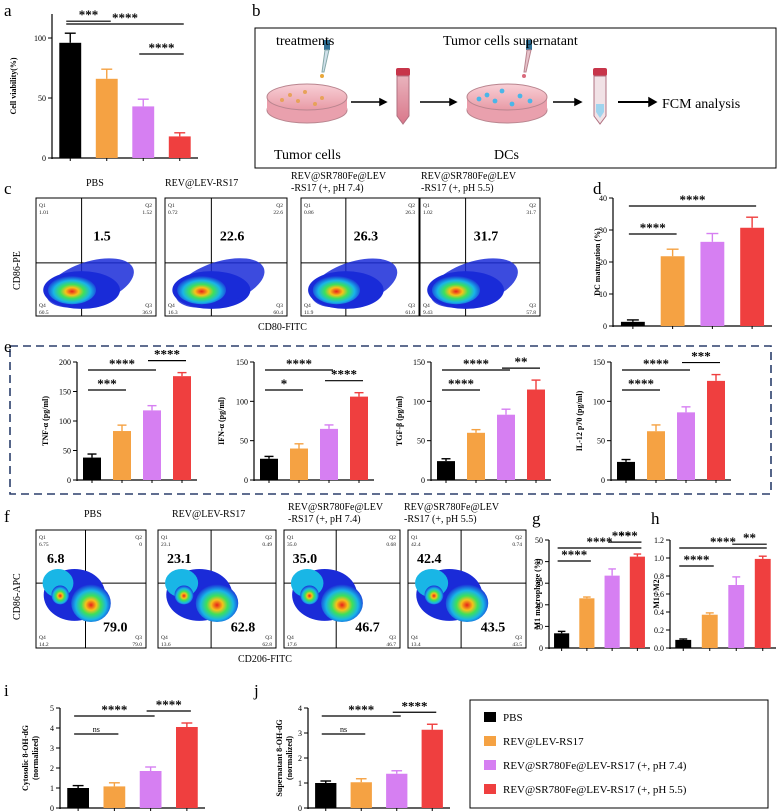 This screenshot has width=784, height=812. What do you see at coordinates (537, 593) in the screenshot?
I see `y-axis-label-line: M1 macrophage (%)` at bounding box center [537, 593].